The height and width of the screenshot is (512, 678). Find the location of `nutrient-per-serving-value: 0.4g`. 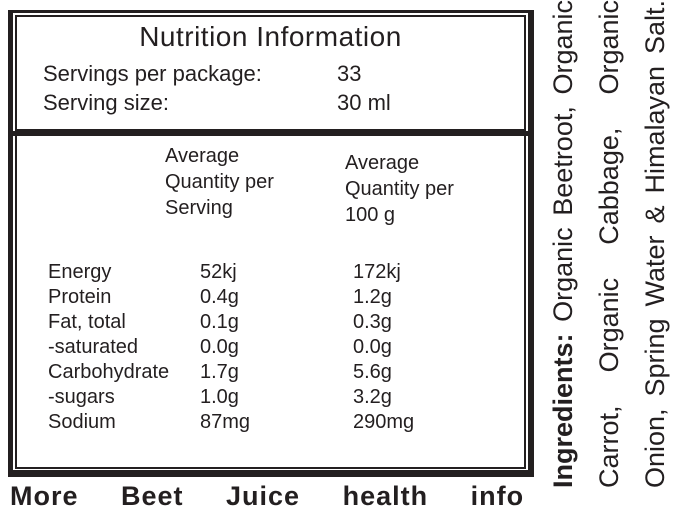

nutrient-per-serving-value: 0.4g is located at coordinates (219, 297).